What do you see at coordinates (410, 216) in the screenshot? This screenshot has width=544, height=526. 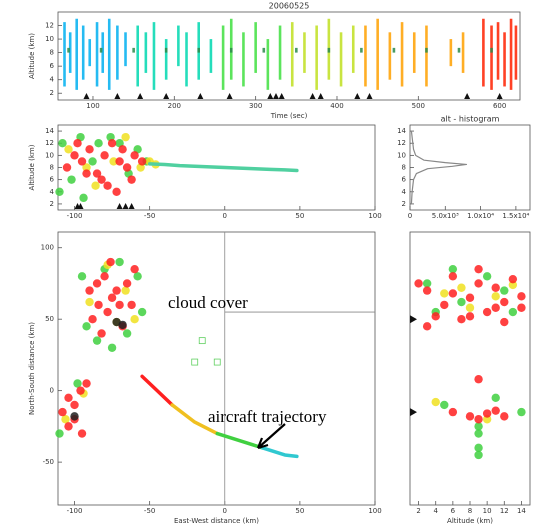 I see `x-tick-label: 0` at bounding box center [410, 216].